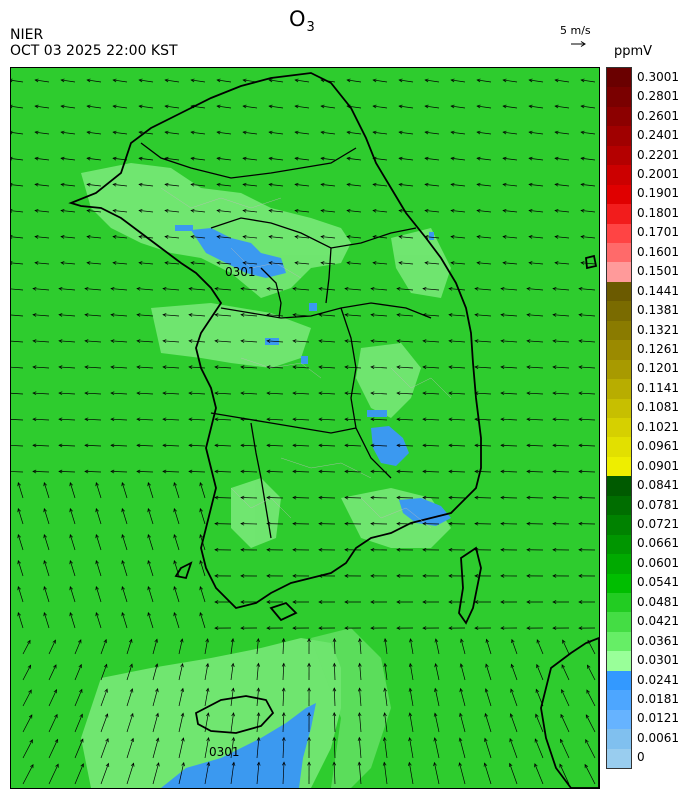 Image resolution: width=692 pixels, height=798 pixels. Describe the element at coordinates (658, 523) in the screenshot. I see `colorbar-tick-label: 0.0721` at that location.